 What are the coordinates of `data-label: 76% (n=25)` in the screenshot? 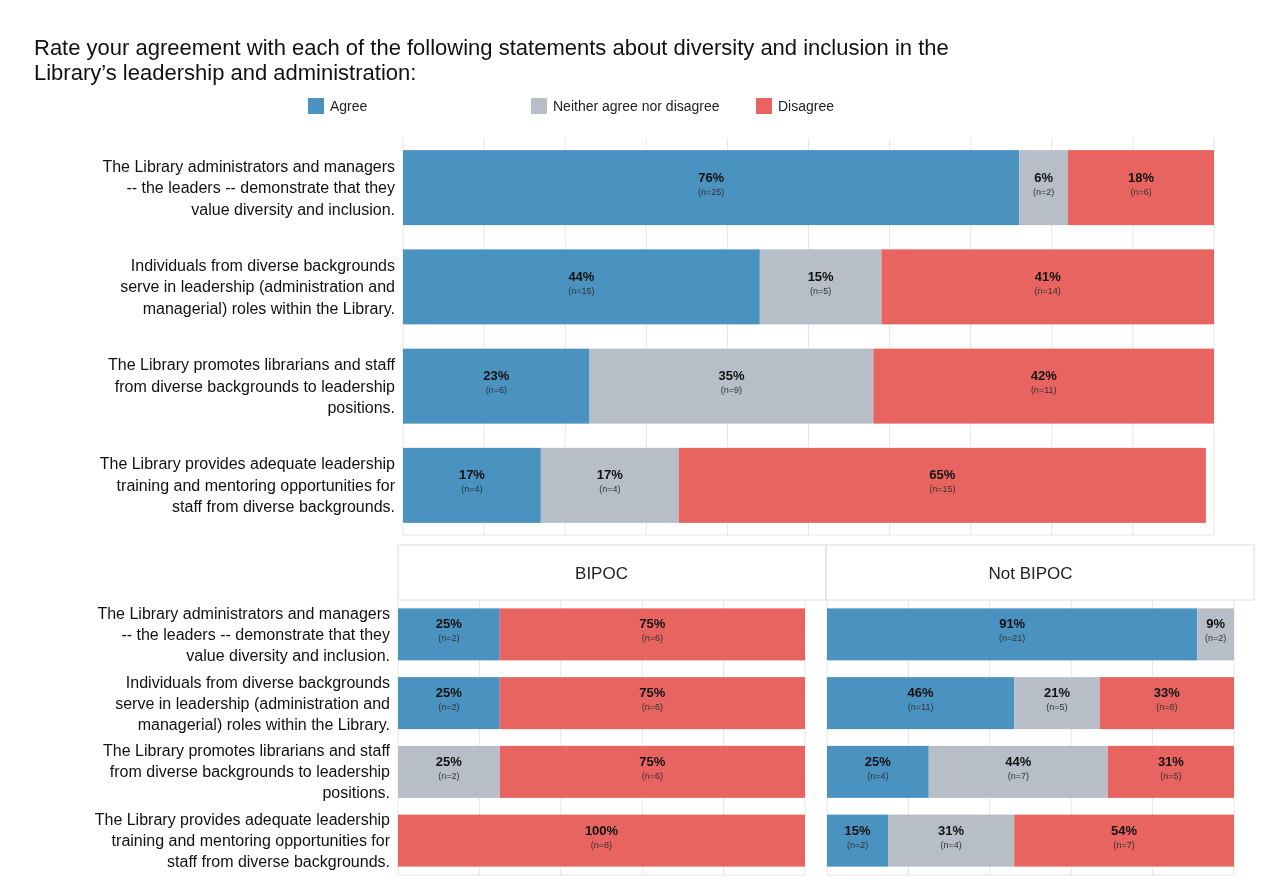 It's located at (711, 183).